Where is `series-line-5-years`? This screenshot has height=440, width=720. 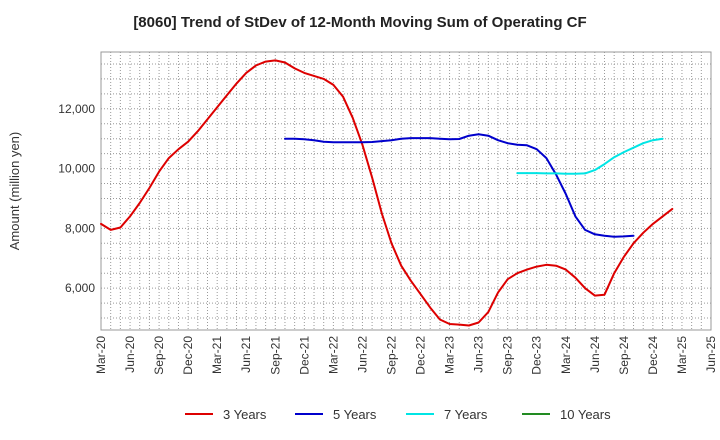 series-line-5-years is located at coordinates (459, 185).